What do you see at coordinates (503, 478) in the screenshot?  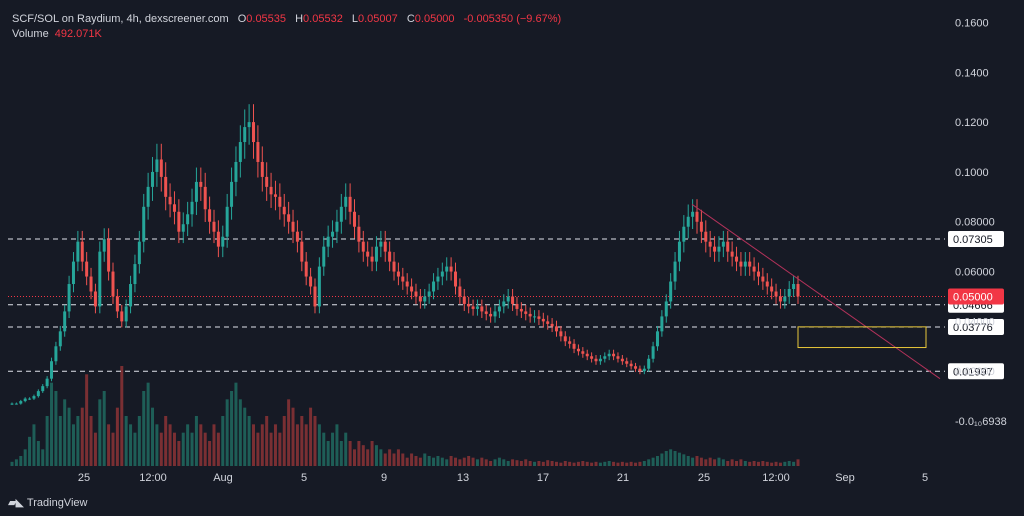 I see `x-axis: 25 12:00 Aug 5 9 13 17 21 25 12:00 Sep 5` at bounding box center [503, 478].